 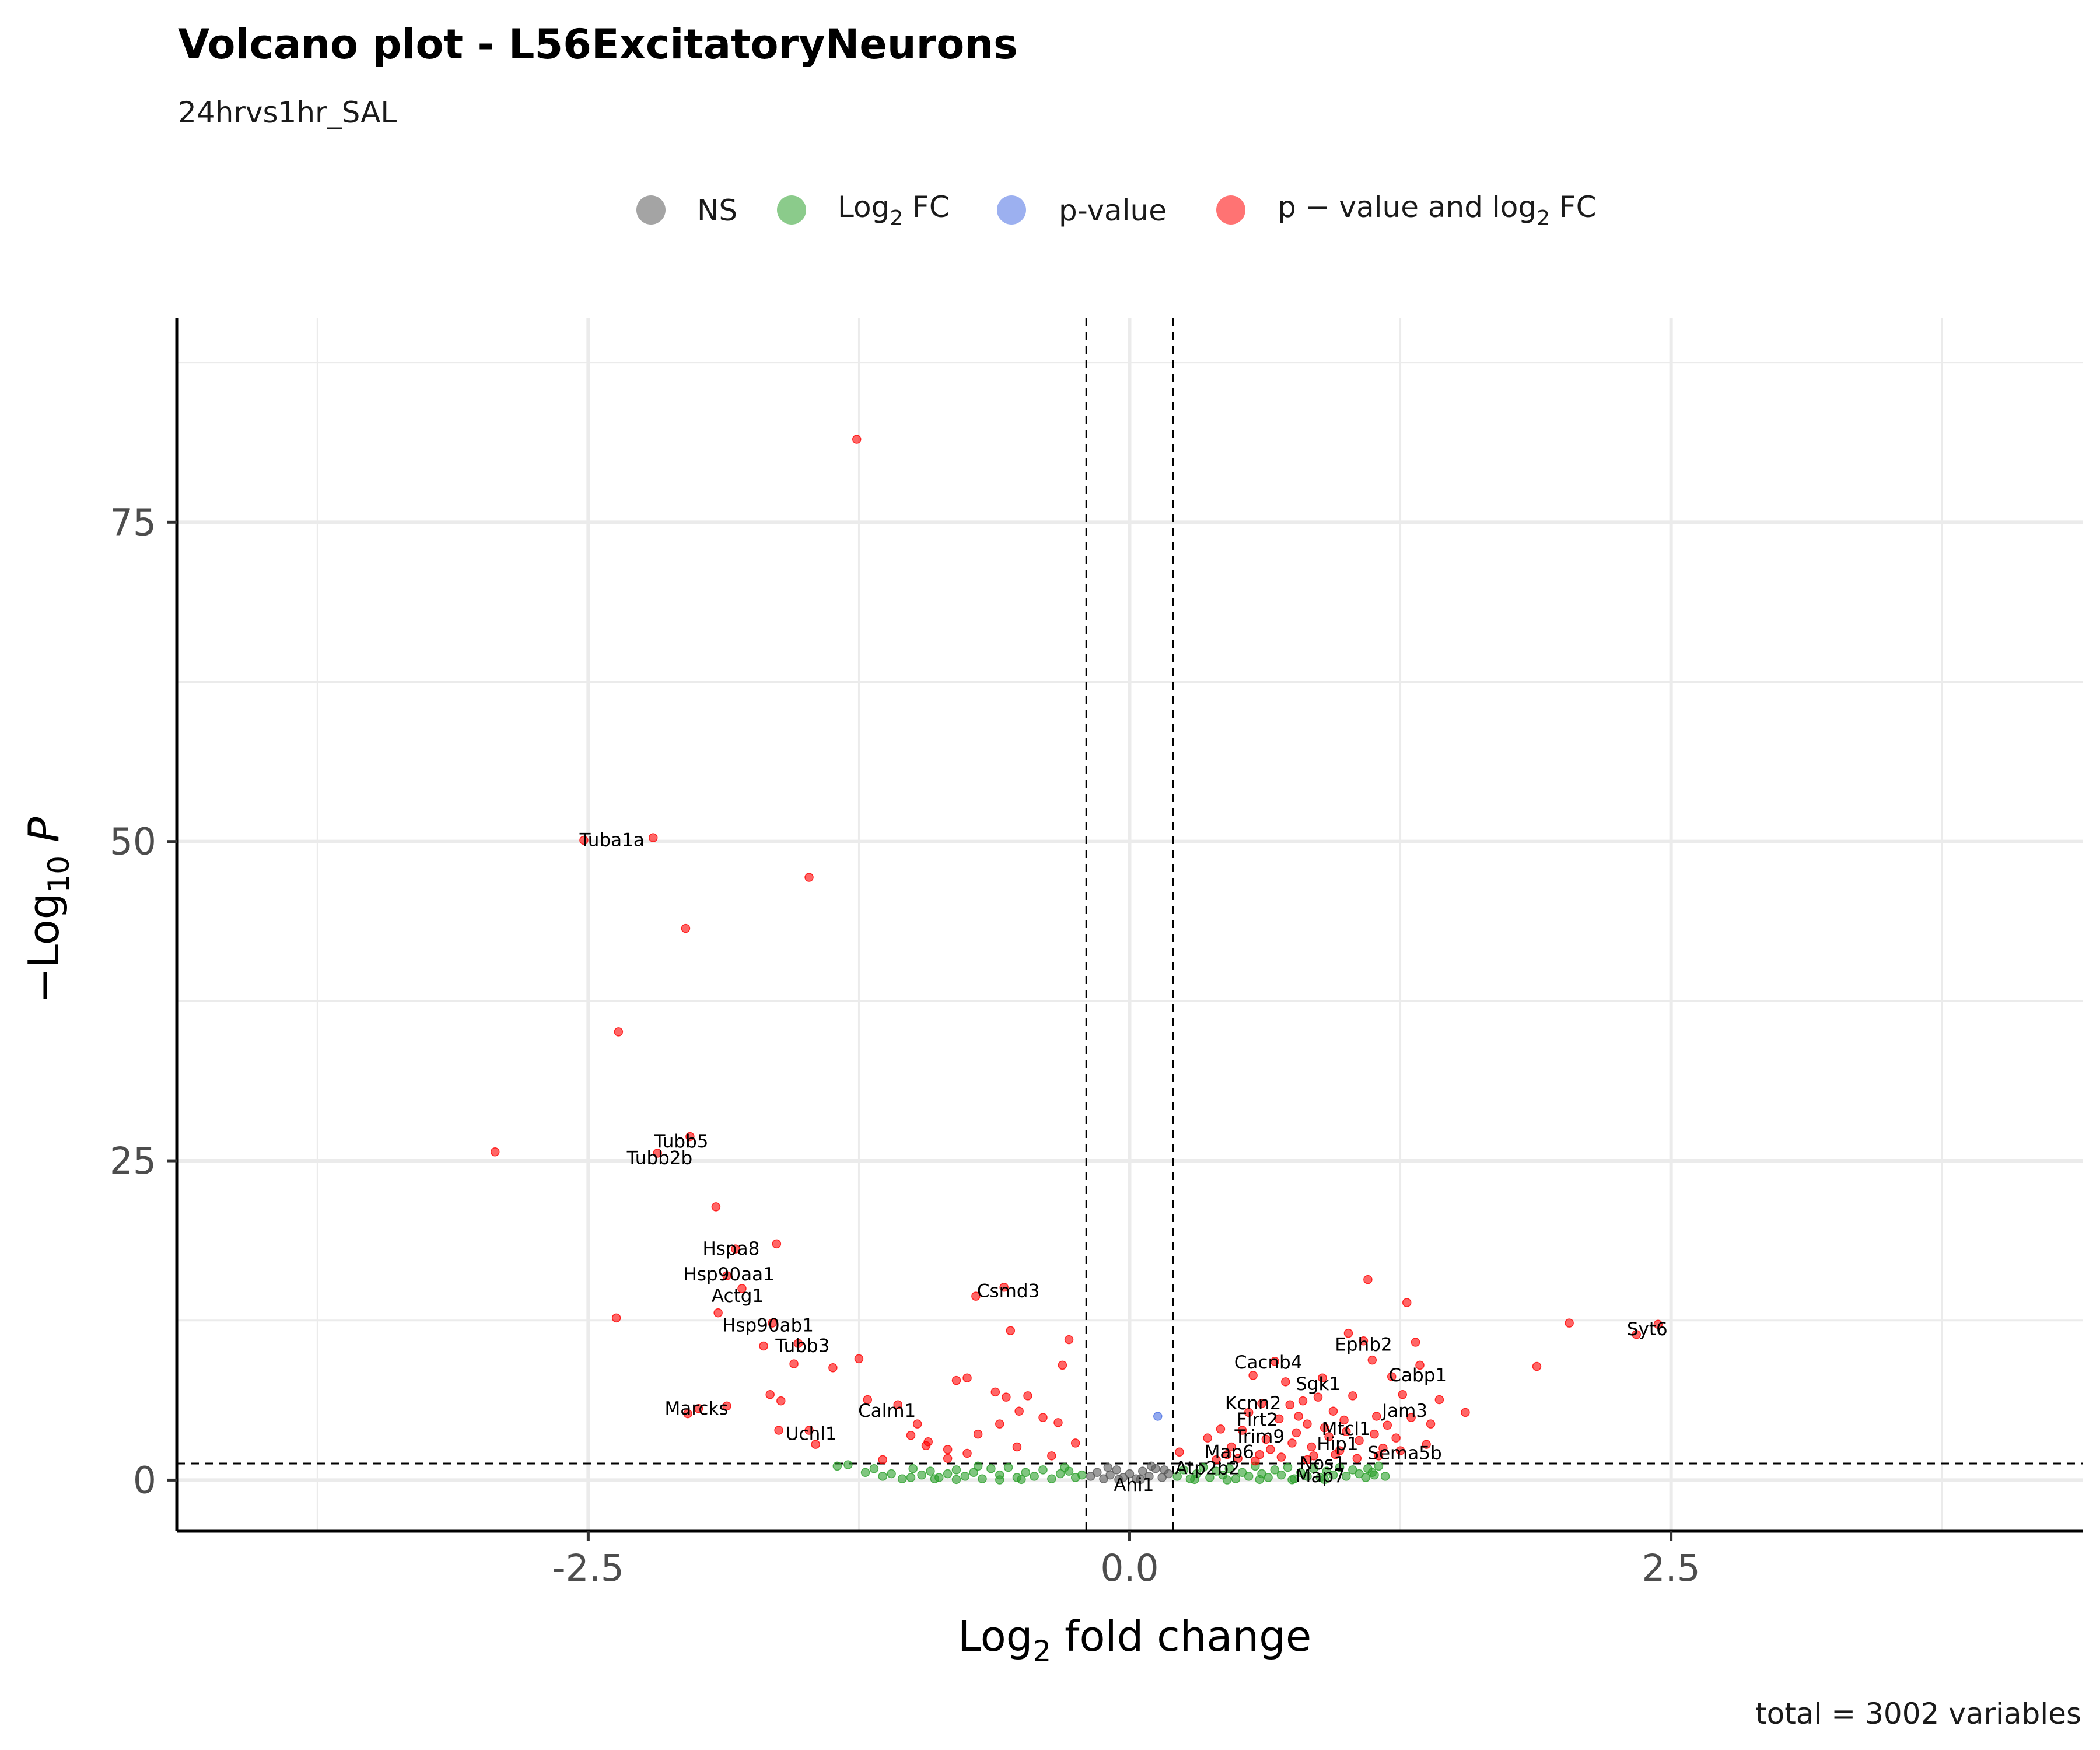 What do you see at coordinates (1113, 211) in the screenshot?
I see `legend-label-pvalue: p-value` at bounding box center [1113, 211].